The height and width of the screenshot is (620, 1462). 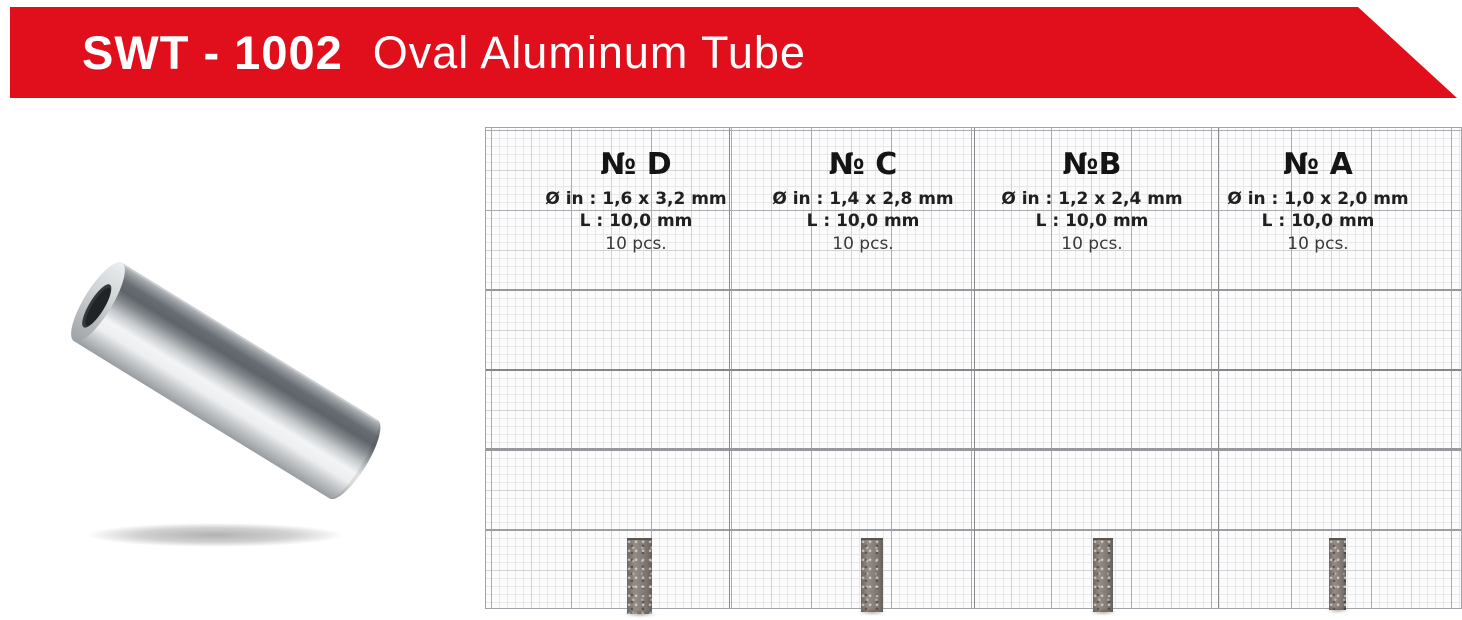 What do you see at coordinates (1318, 164) in the screenshot?
I see `column-number: № A` at bounding box center [1318, 164].